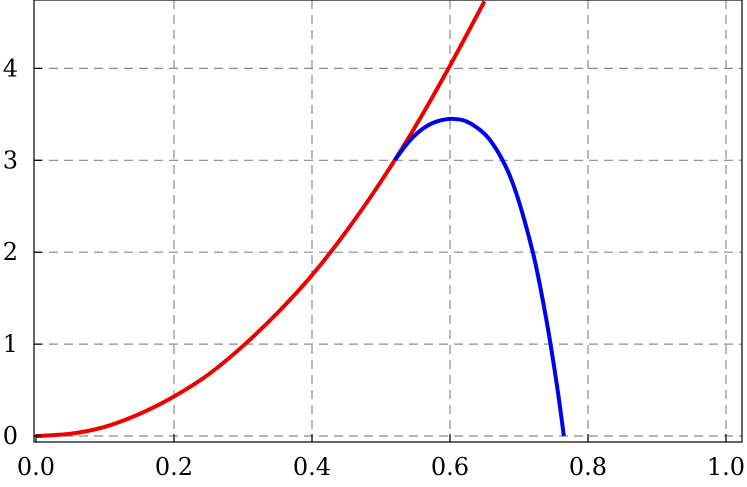 The width and height of the screenshot is (747, 487). I want to click on y-tick-label: 1, so click(10, 344).